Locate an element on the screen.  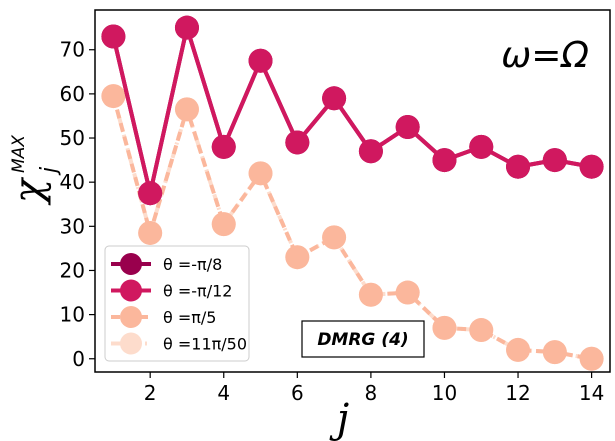
x-tick-label: 6 is located at coordinates (297, 393).